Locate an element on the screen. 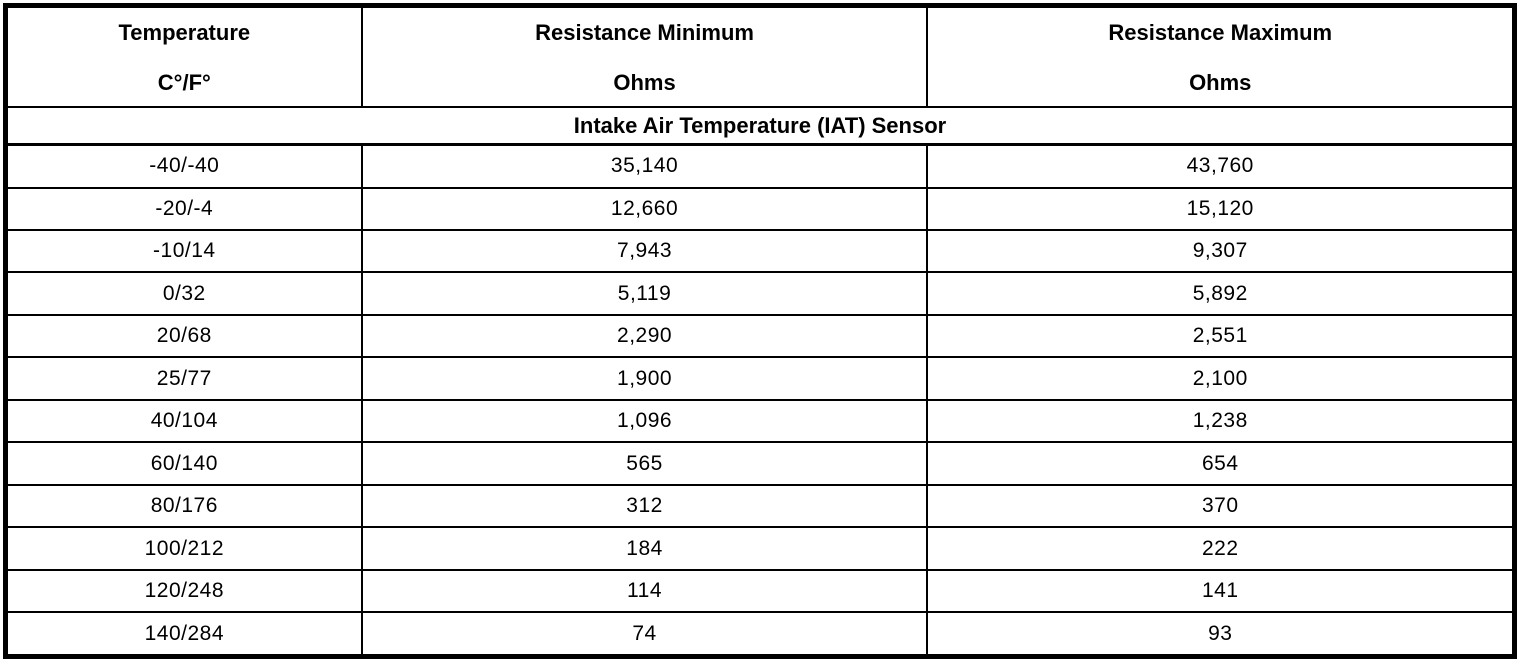  table-row: -10/14 7,943 9,307 is located at coordinates (760, 251).